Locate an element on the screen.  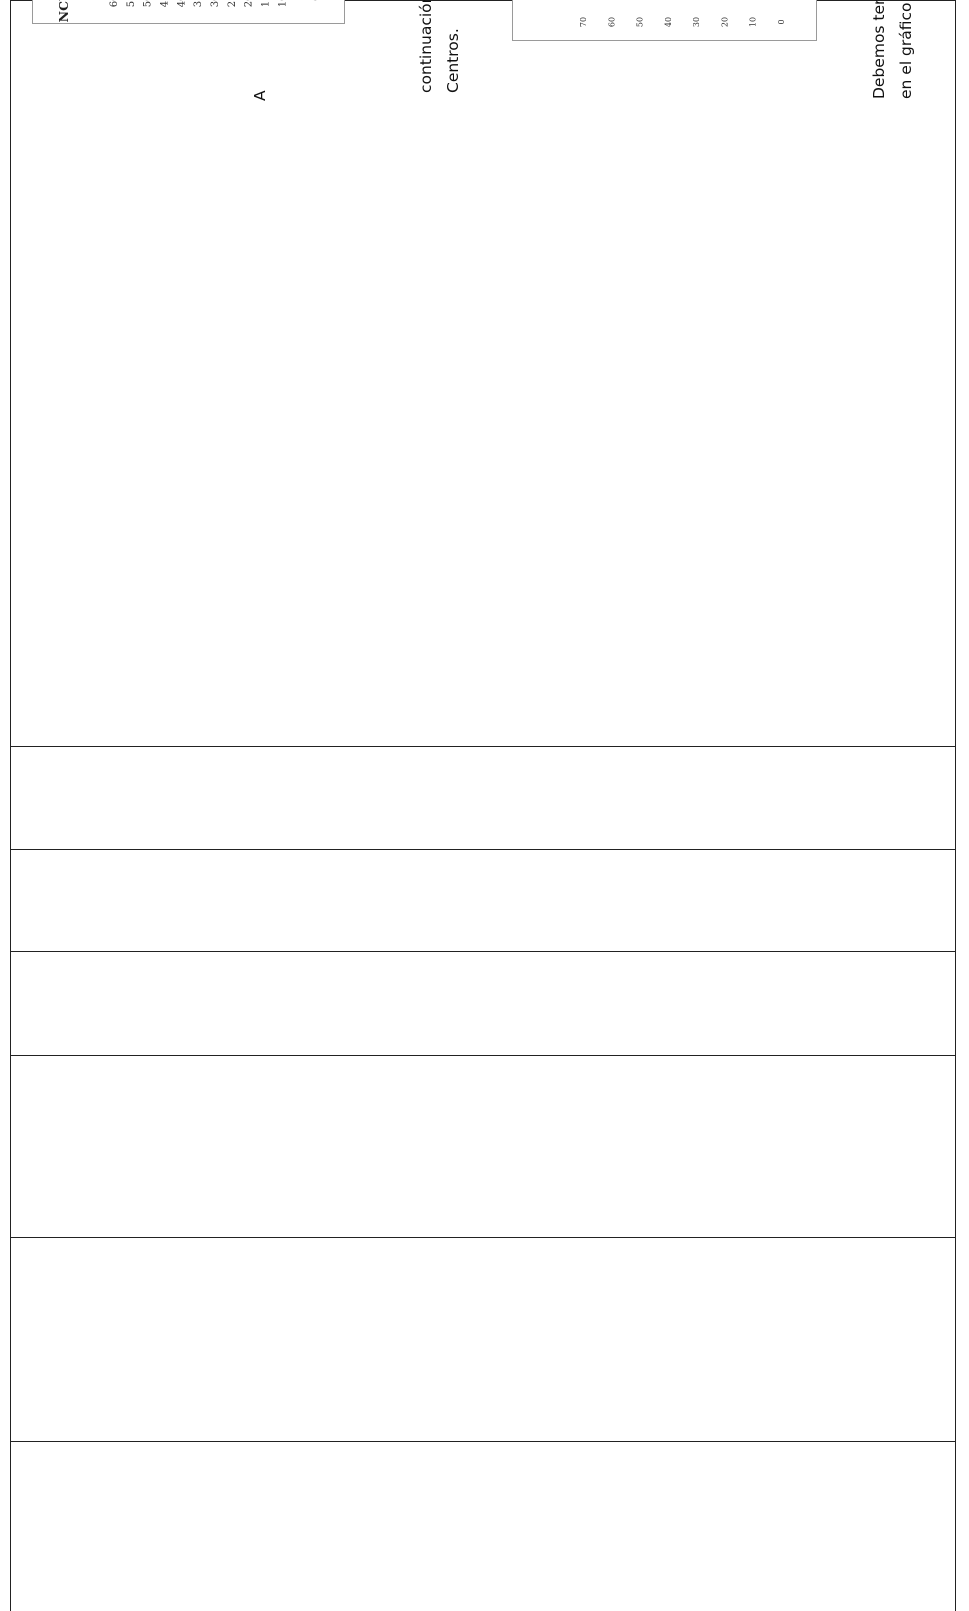
marker-text: A is located at coordinates (260, 95).